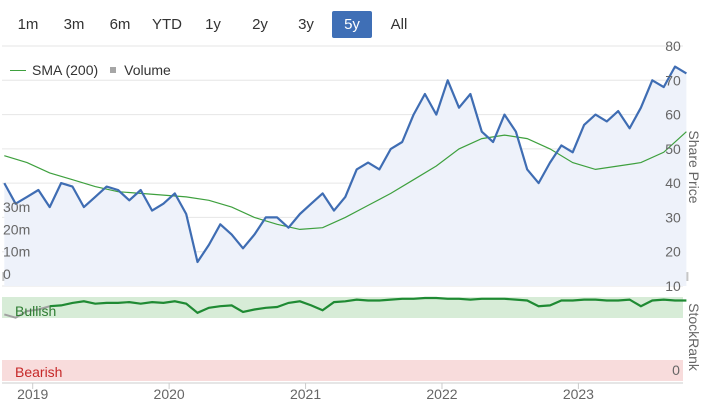 The width and height of the screenshot is (705, 400). What do you see at coordinates (694, 337) in the screenshot?
I see `stockrank-axis-title: StockRank` at bounding box center [694, 337].